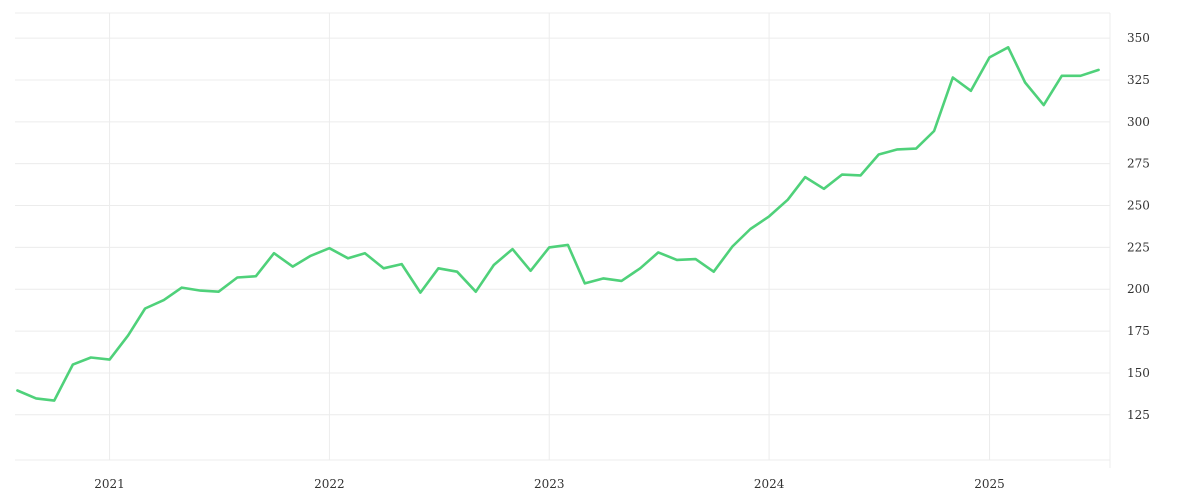  What do you see at coordinates (1138, 289) in the screenshot?
I see `y-tick-label: 200` at bounding box center [1138, 289].